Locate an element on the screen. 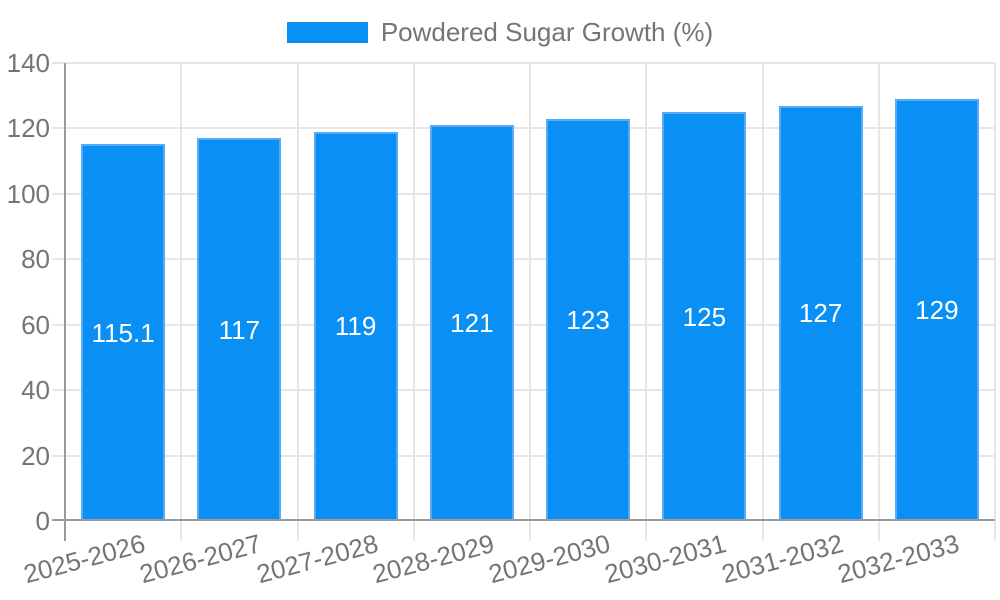 This screenshot has height=600, width=1000. legend-item: Powdered Sugar Growth (%) is located at coordinates (500, 32).